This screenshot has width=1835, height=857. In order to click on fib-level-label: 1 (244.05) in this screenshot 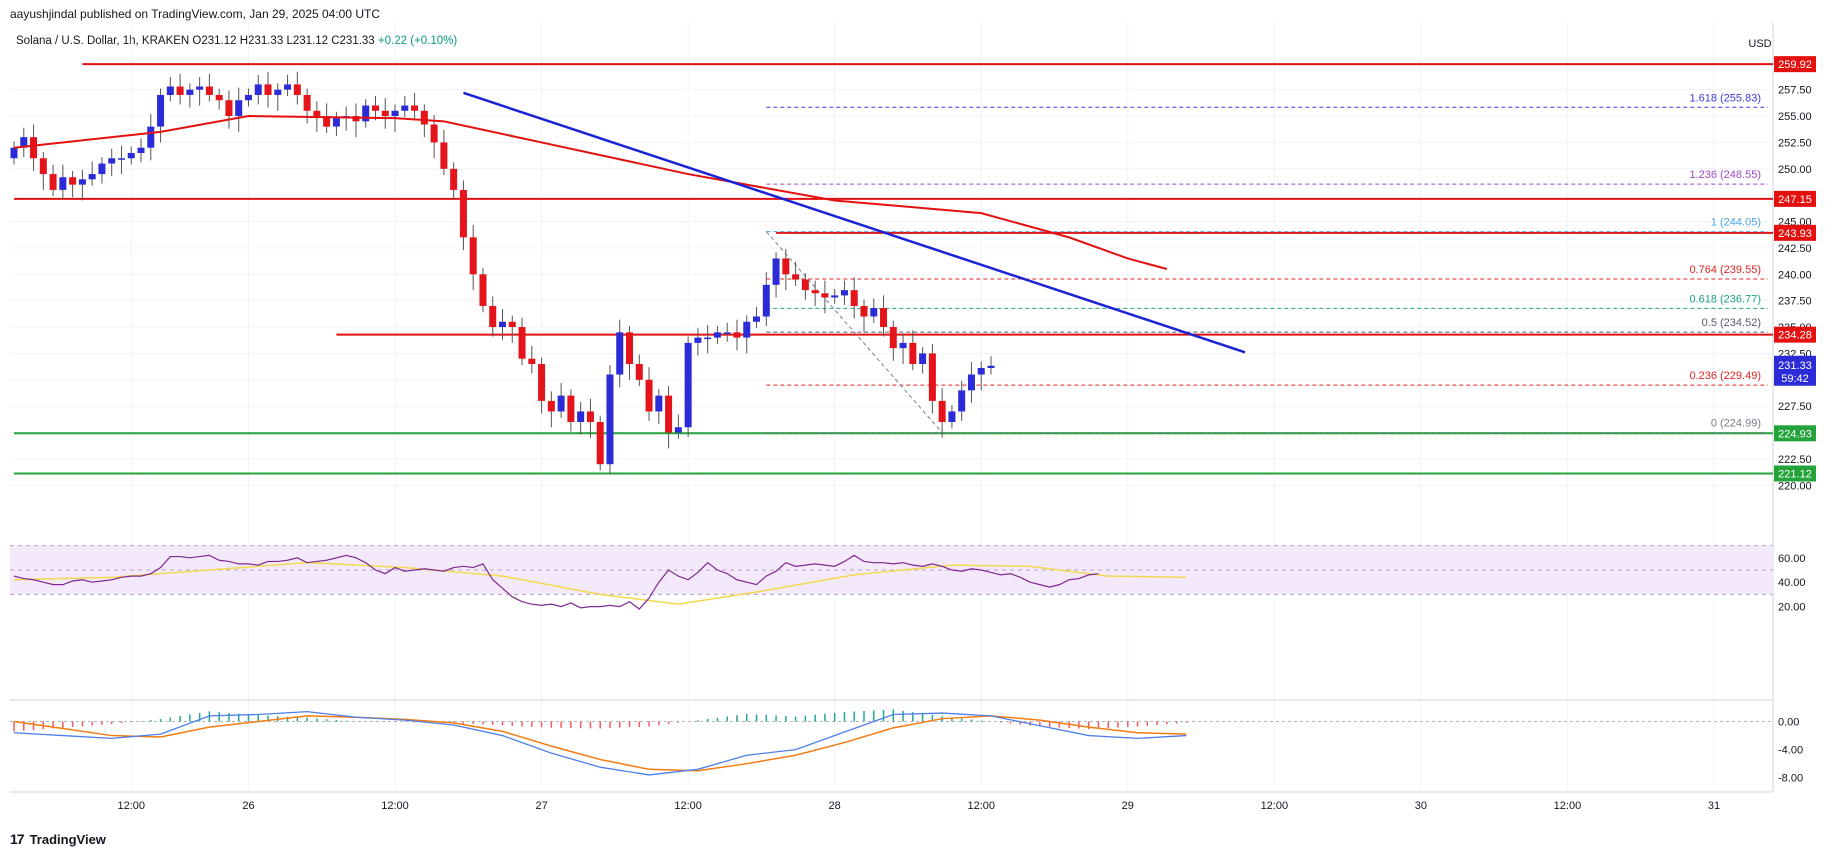, I will do `click(1736, 223)`.